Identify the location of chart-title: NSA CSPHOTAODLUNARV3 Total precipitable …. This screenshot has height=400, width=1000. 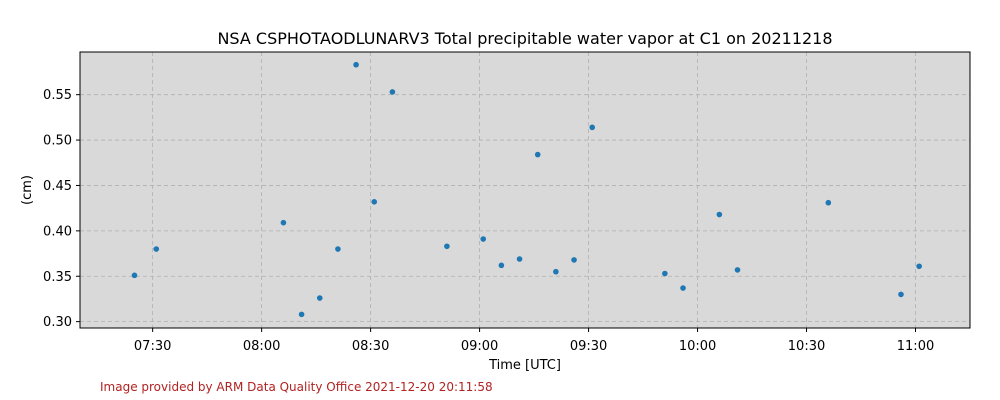
(524, 38).